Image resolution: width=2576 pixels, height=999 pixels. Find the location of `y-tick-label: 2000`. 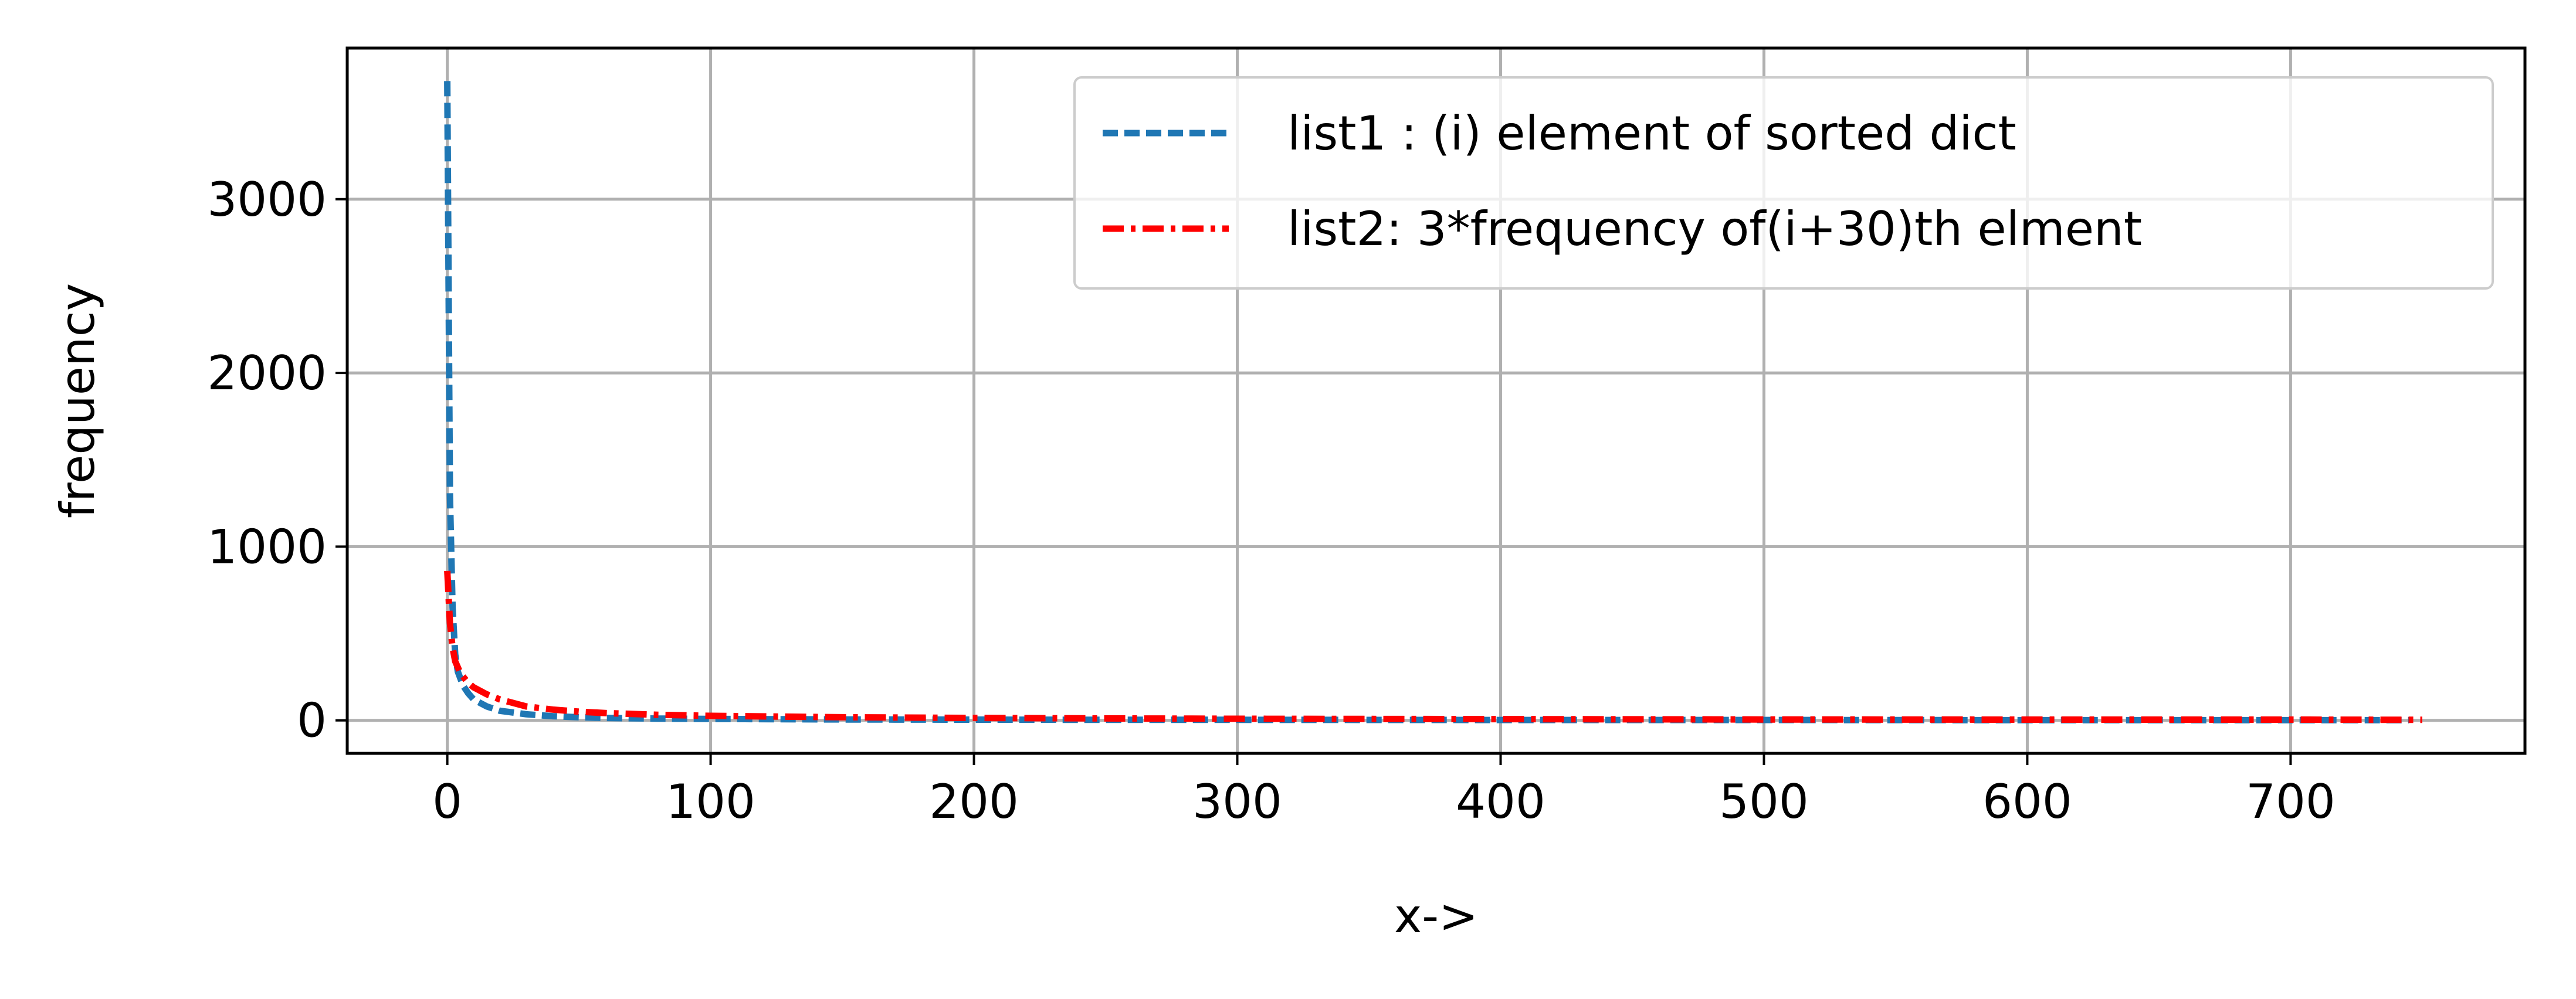

y-tick-label: 2000 is located at coordinates (267, 373).